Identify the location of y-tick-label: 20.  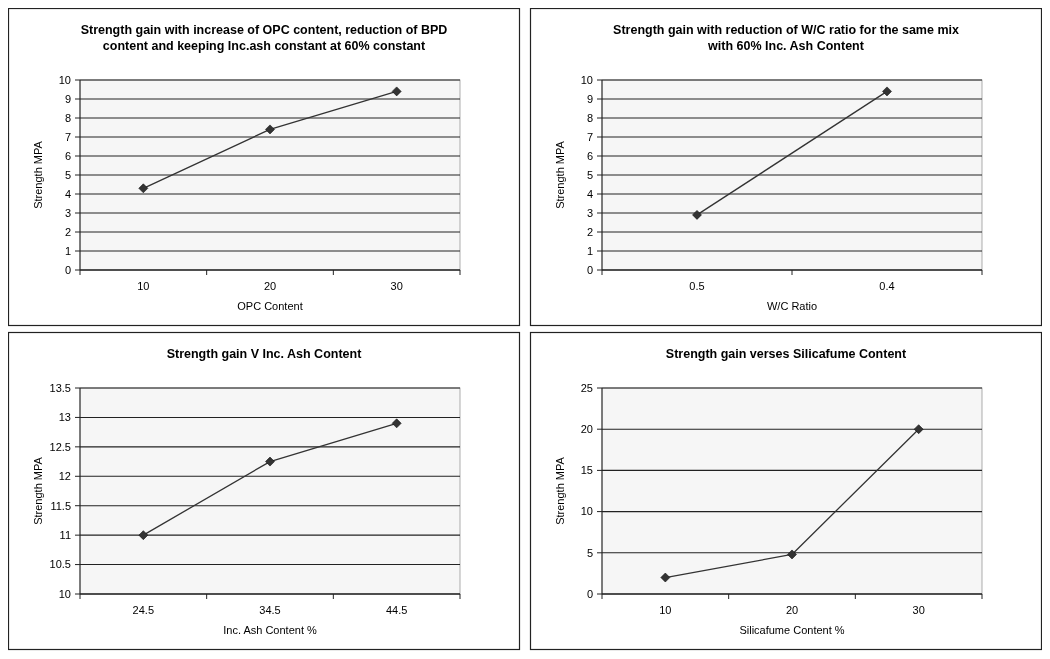
(586, 429).